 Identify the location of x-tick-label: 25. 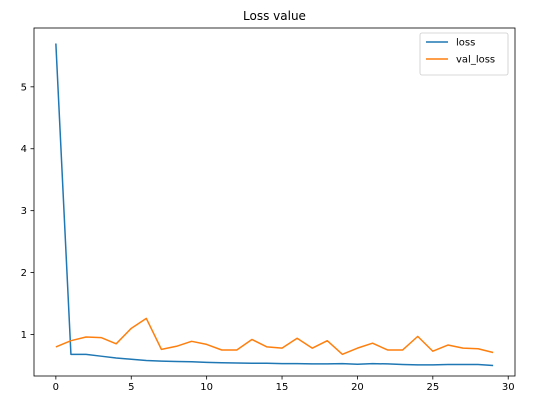
(432, 387).